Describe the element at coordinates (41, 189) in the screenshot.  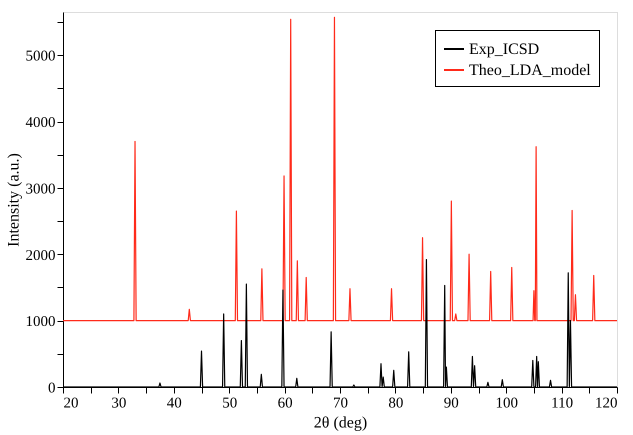
I see `y-tick-label: 3000` at that location.